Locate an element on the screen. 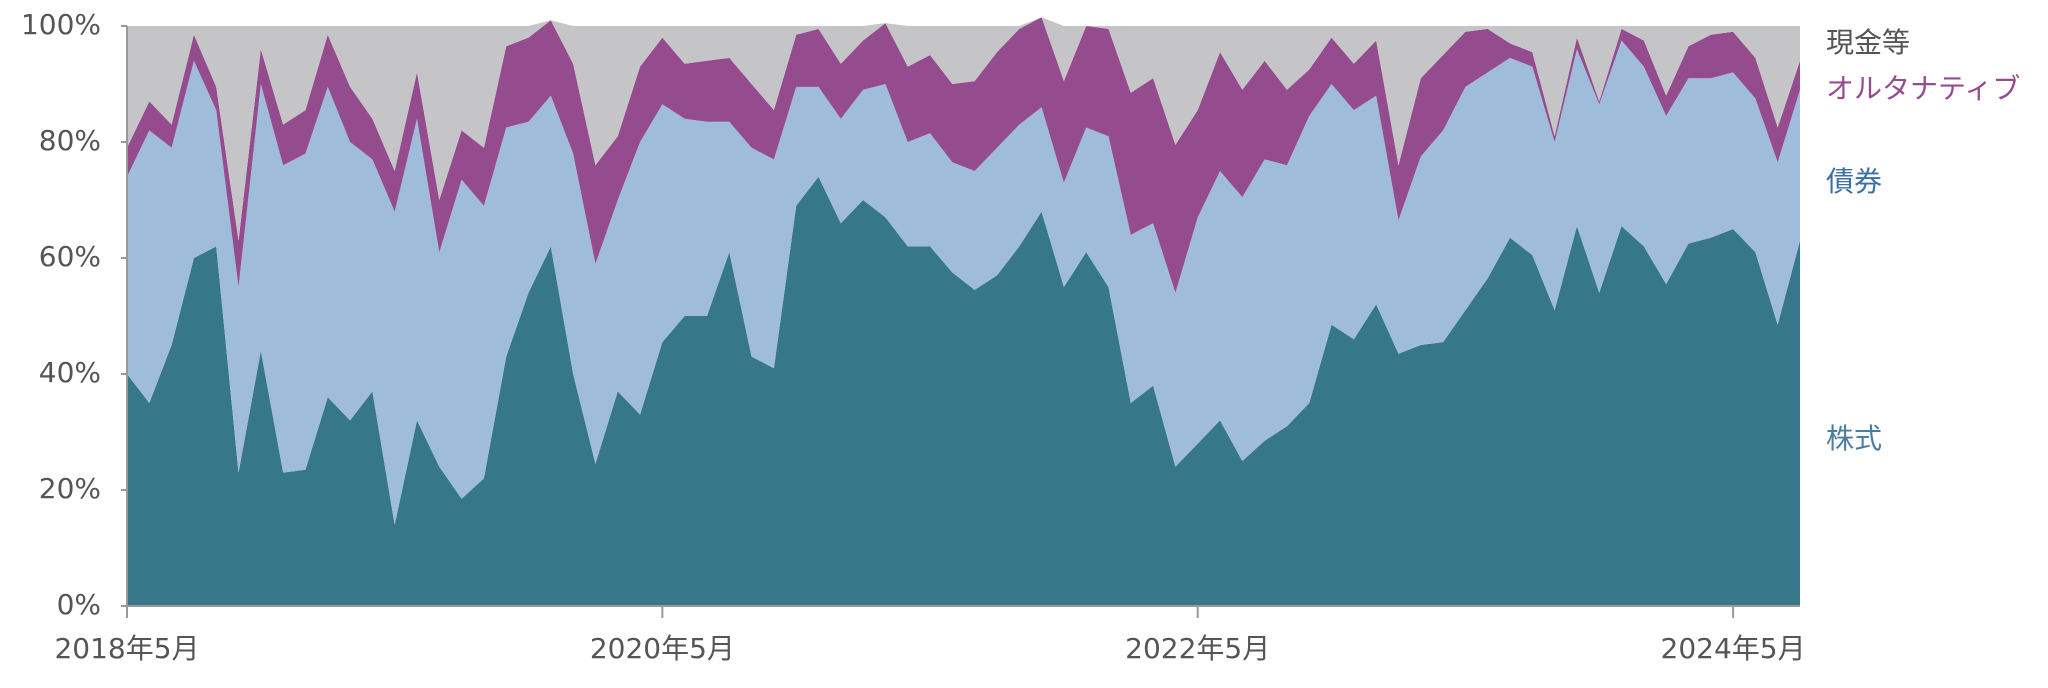 Image resolution: width=2048 pixels, height=688 pixels. x-tick-label: 2018年5月 is located at coordinates (126, 648).